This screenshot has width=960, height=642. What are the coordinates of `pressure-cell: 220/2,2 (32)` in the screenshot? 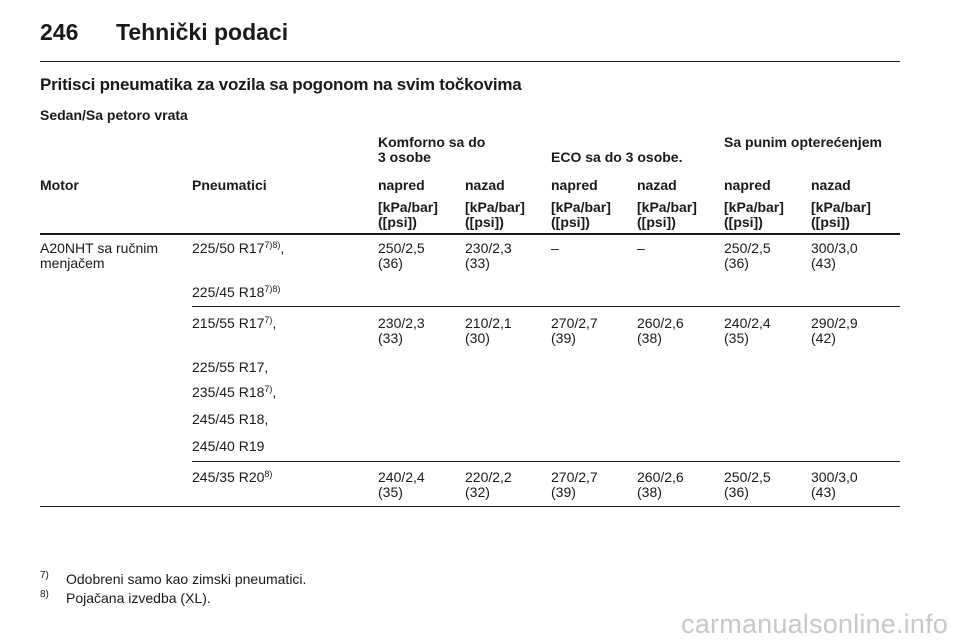 It's located at (488, 485).